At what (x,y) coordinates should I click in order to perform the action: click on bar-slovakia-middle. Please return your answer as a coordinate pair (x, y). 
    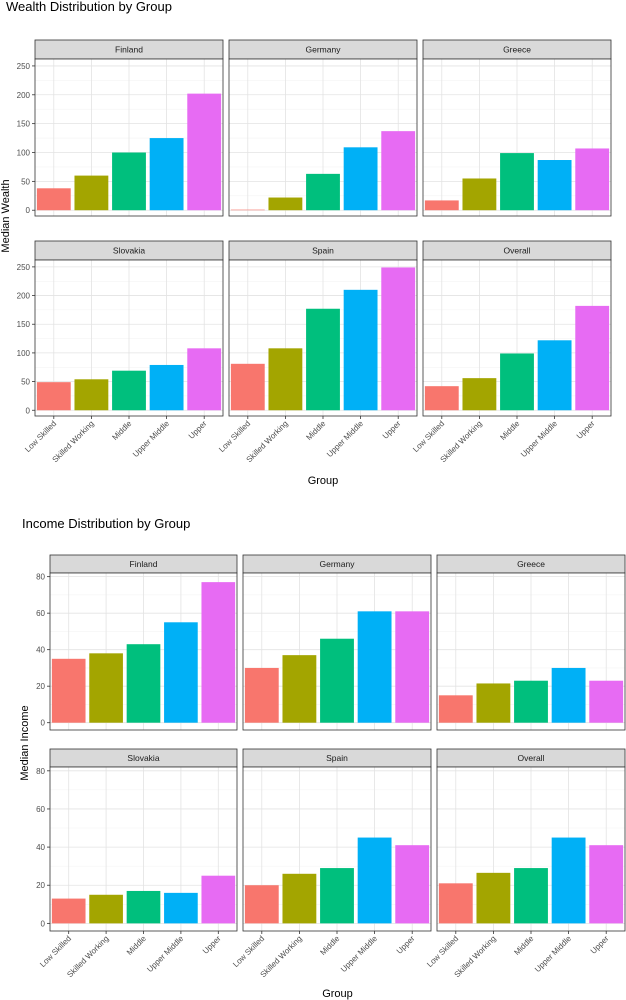
    Looking at the image, I should click on (143, 907).